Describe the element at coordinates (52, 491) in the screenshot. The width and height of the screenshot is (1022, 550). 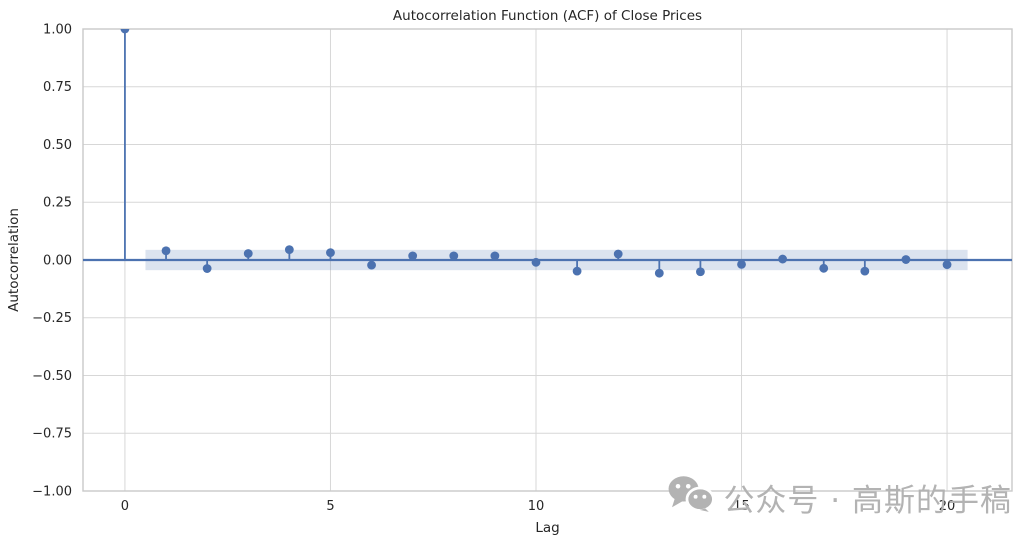
I see `y-tick-label: −1.00` at that location.